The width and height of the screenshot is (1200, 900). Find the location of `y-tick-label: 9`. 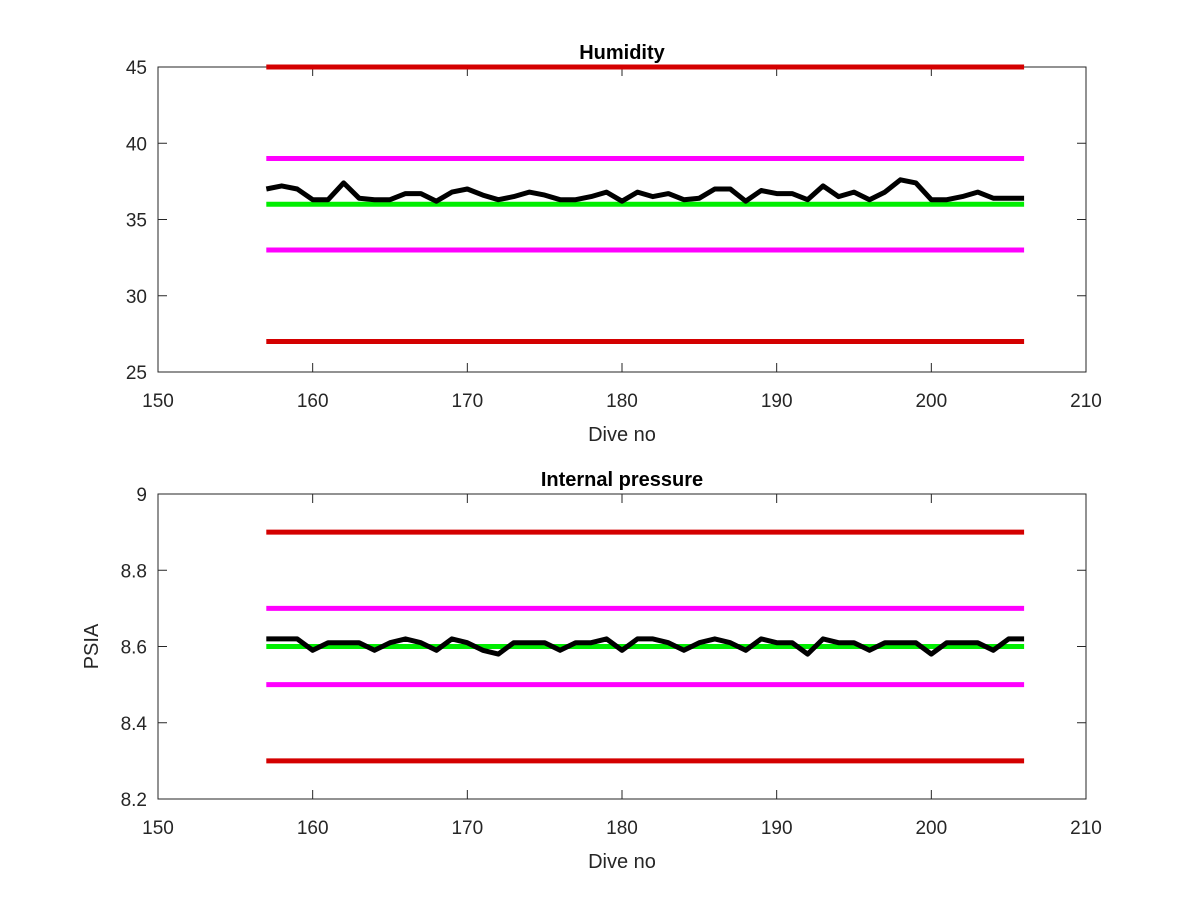

y-tick-label: 9 is located at coordinates (141, 495).